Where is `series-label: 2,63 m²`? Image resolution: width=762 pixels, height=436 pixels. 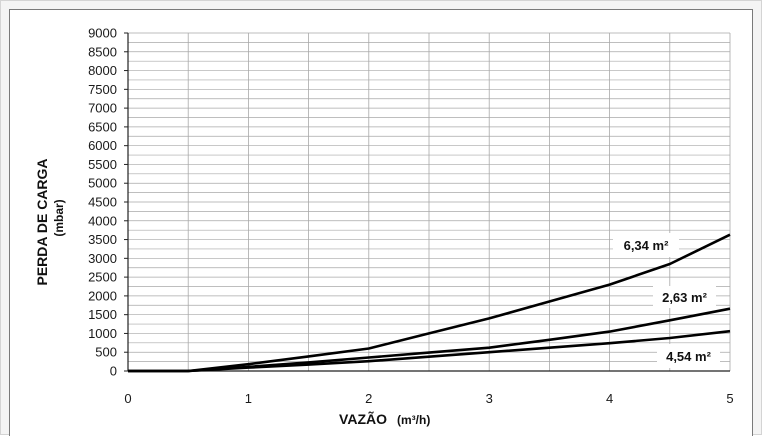 series-label: 2,63 m² is located at coordinates (684, 297).